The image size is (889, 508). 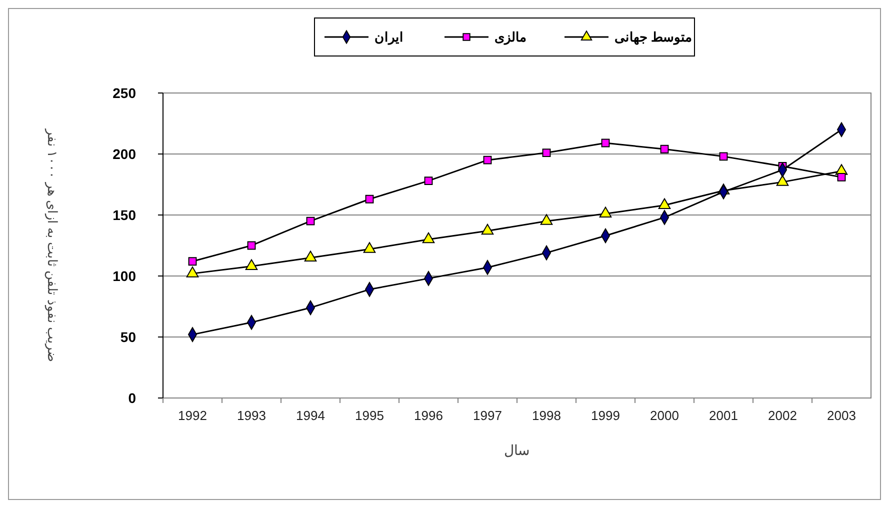 What do you see at coordinates (124, 276) in the screenshot?
I see `y-tick-label: 100` at bounding box center [124, 276].